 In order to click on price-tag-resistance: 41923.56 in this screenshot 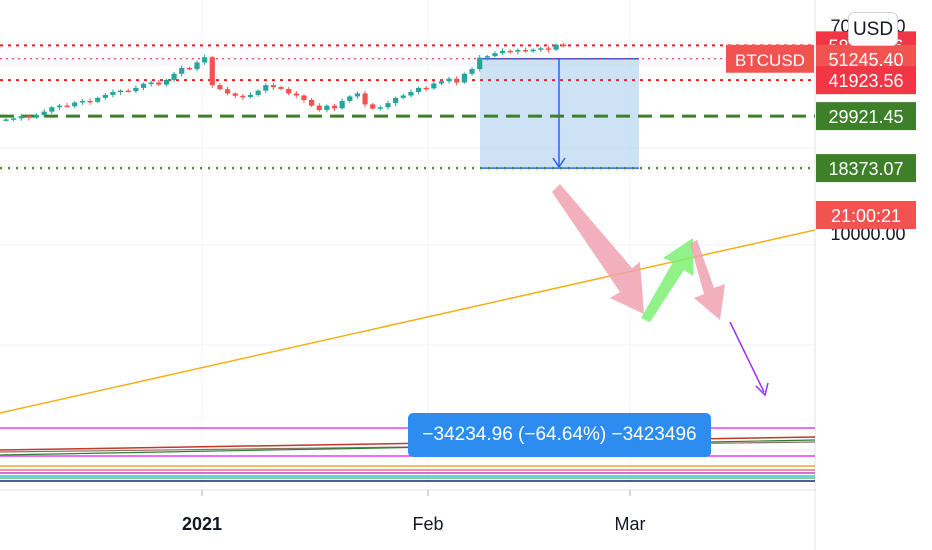, I will do `click(865, 81)`.